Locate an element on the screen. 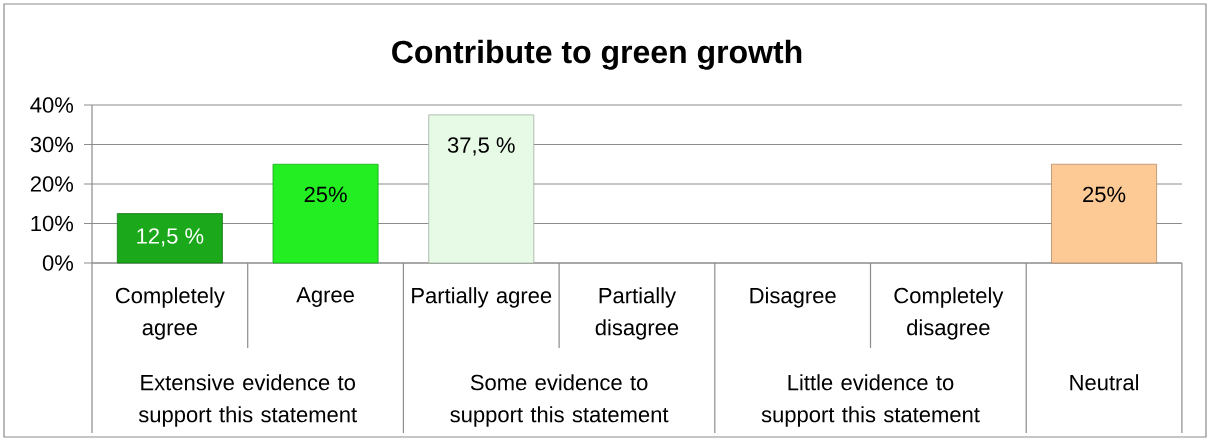 This screenshot has height=441, width=1210. y-tick-label: 40% is located at coordinates (52, 105).